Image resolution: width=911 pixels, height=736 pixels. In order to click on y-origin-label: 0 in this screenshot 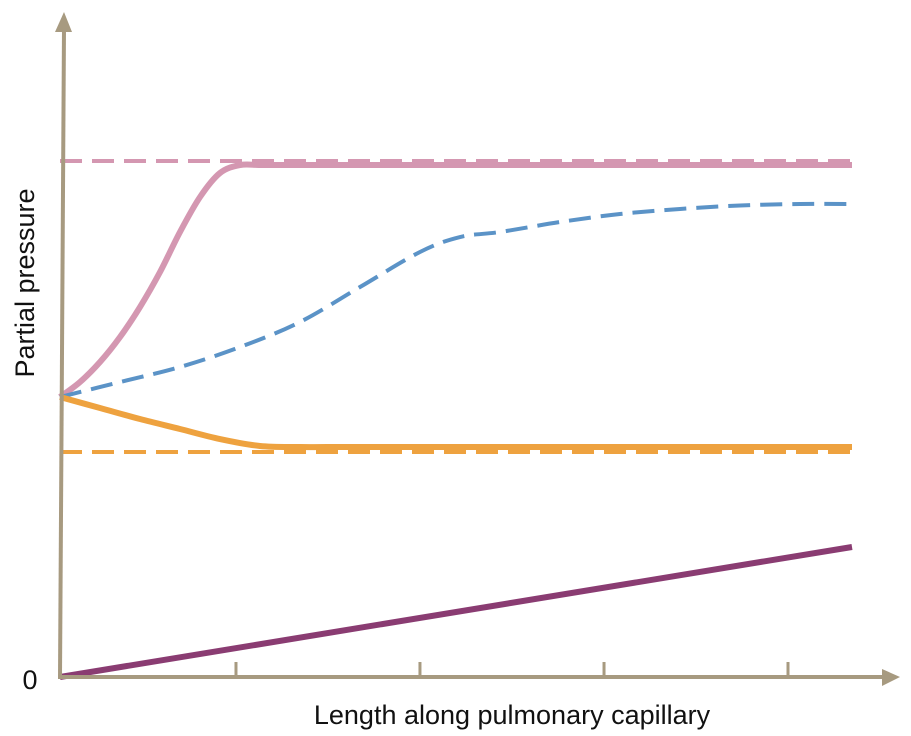, I will do `click(29, 680)`.